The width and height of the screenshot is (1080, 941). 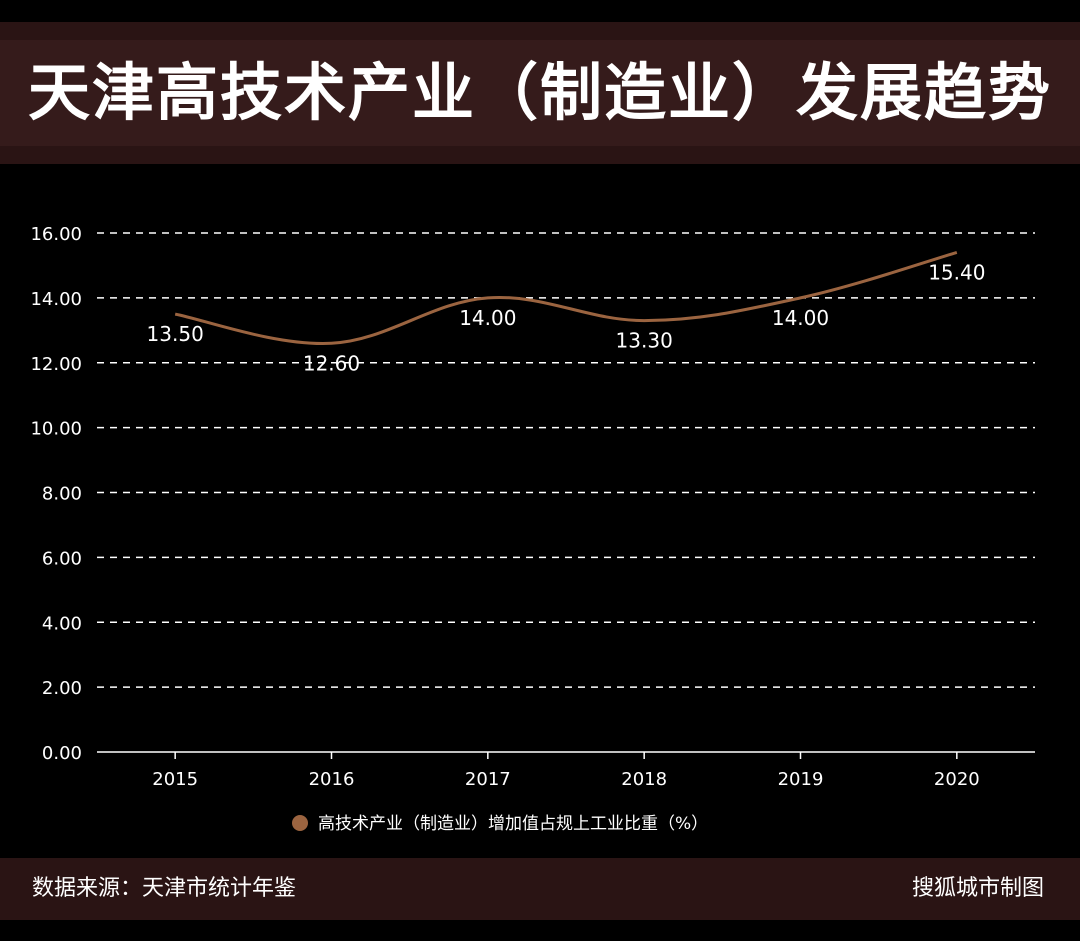 What do you see at coordinates (300, 823) in the screenshot?
I see `legend-marker` at bounding box center [300, 823].